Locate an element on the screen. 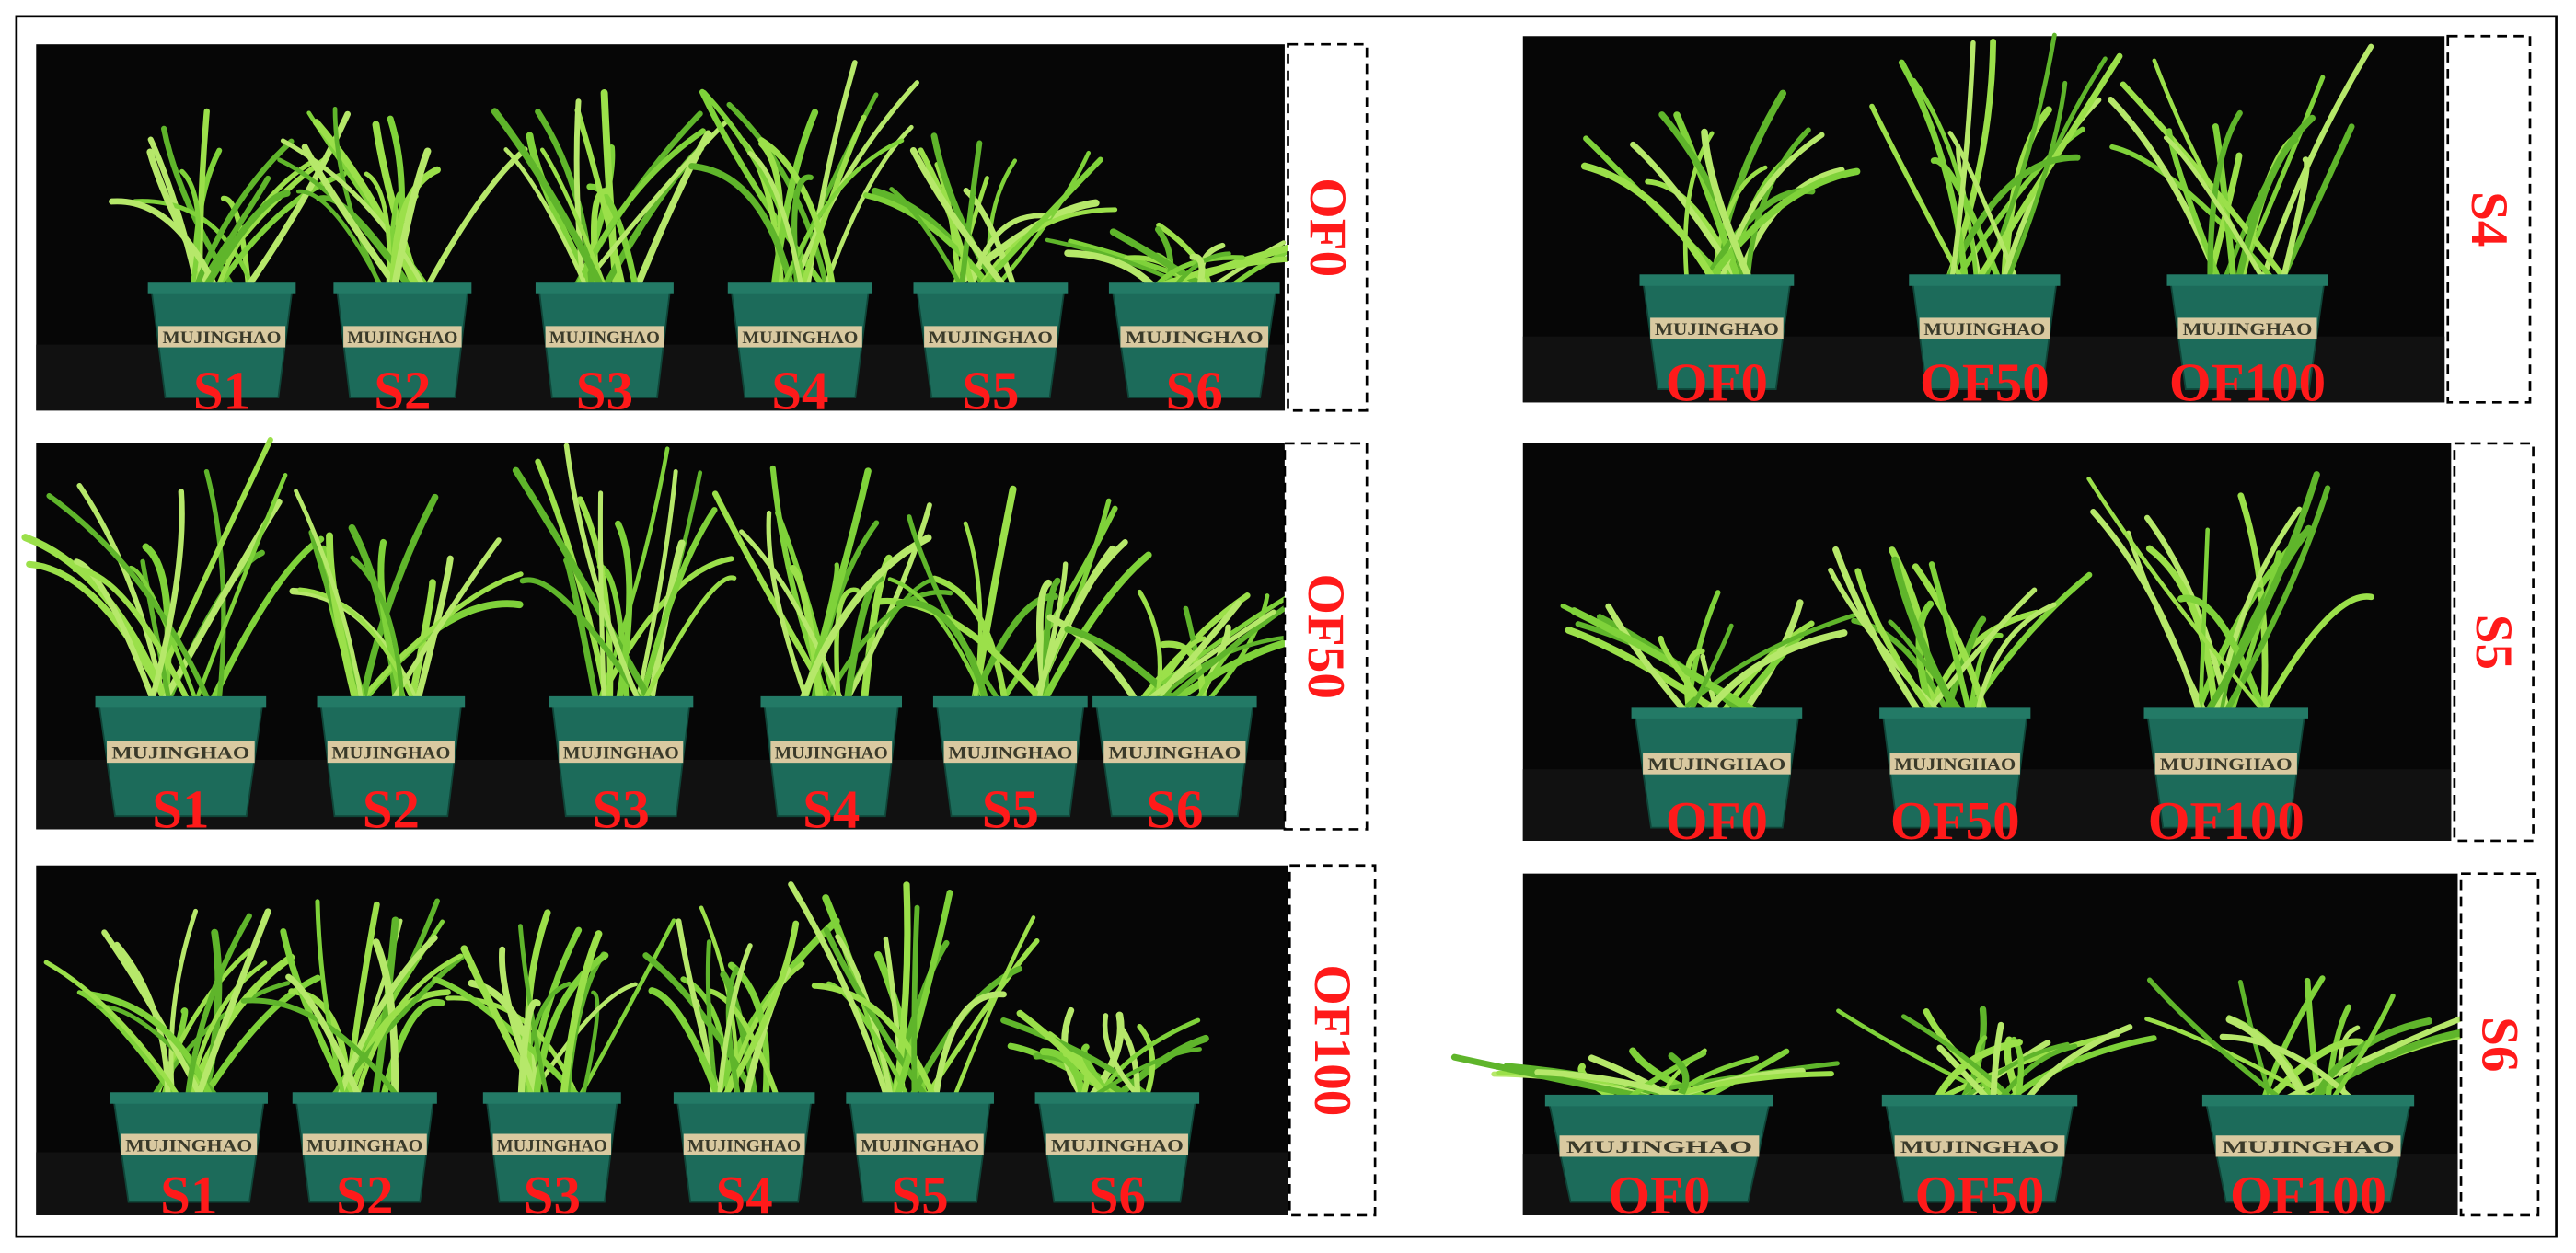 This screenshot has width=2576, height=1253. label-box is located at coordinates (1328, 227).